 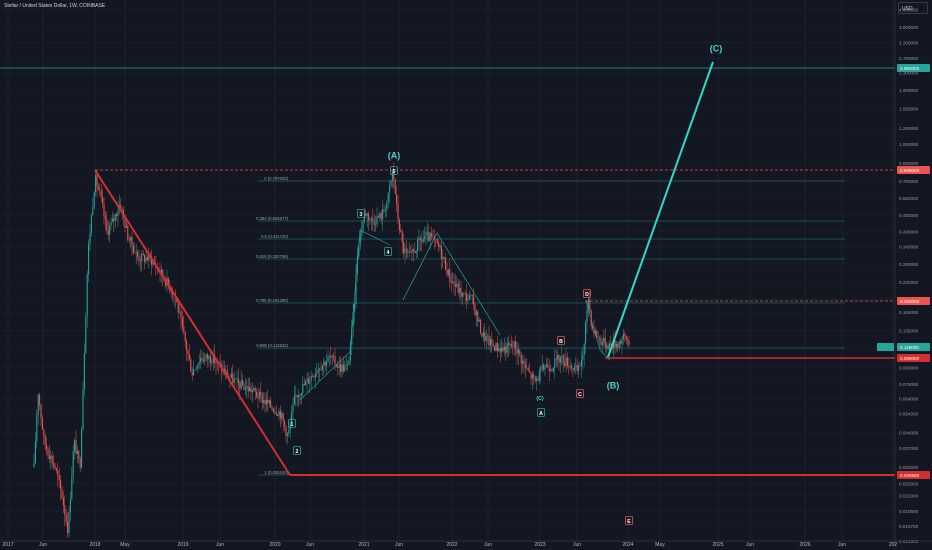 I want to click on correction-path, so click(x=598, y=330).